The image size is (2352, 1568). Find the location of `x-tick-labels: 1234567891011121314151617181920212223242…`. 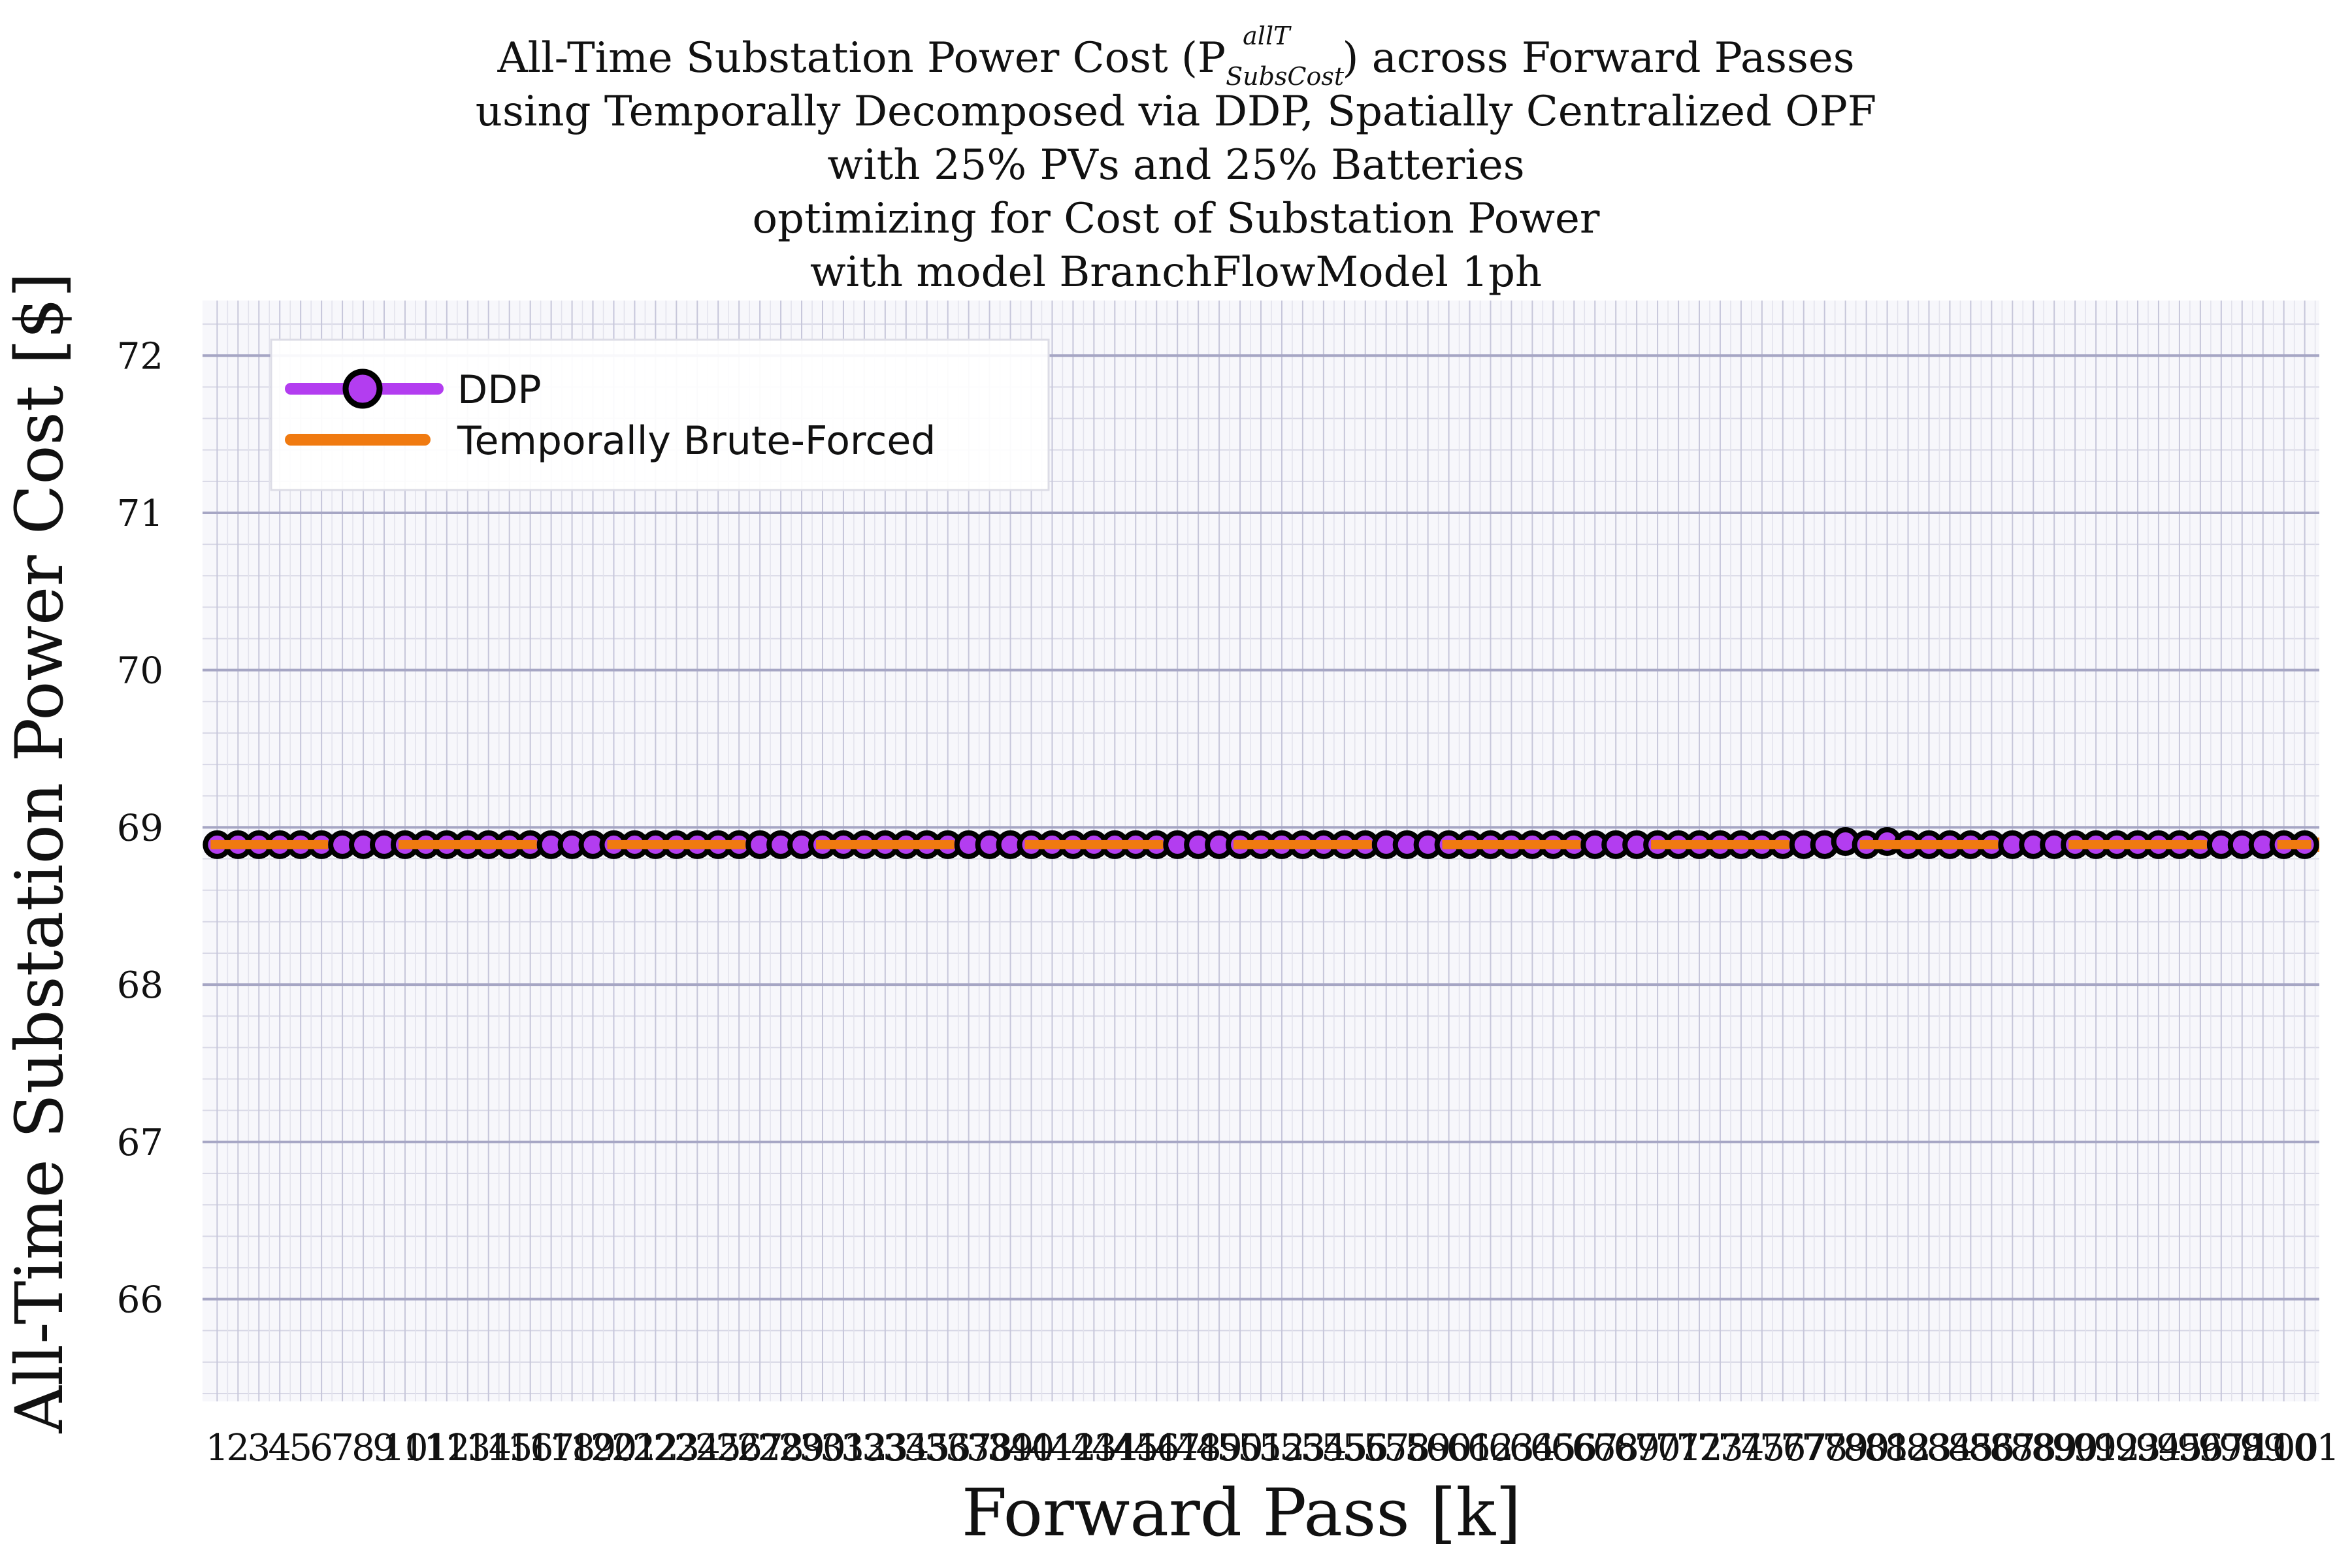

x-tick-labels: 1234567891011121314151617181920212223242… is located at coordinates (1273, 1448).